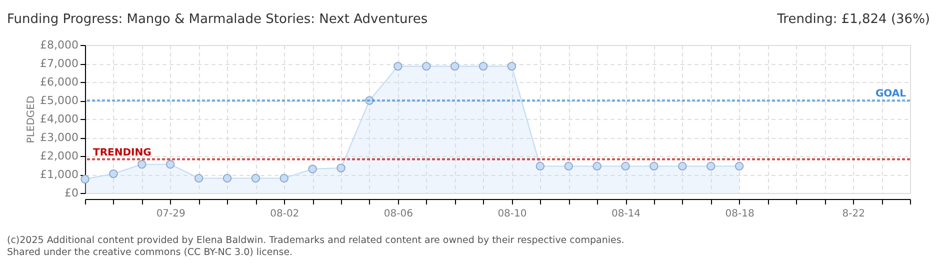 This screenshot has width=940, height=270. I want to click on y-tick-label: £6,000, so click(59, 82).